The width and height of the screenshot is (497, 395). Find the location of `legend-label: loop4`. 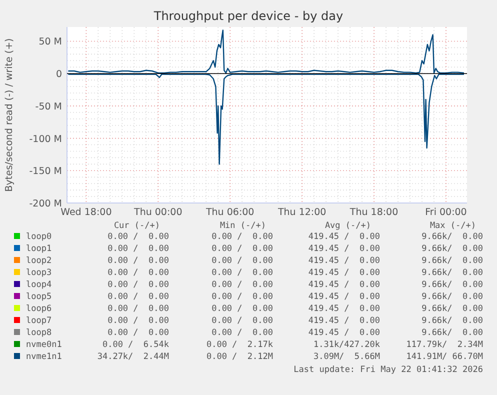

legend-label: loop4 is located at coordinates (39, 285).